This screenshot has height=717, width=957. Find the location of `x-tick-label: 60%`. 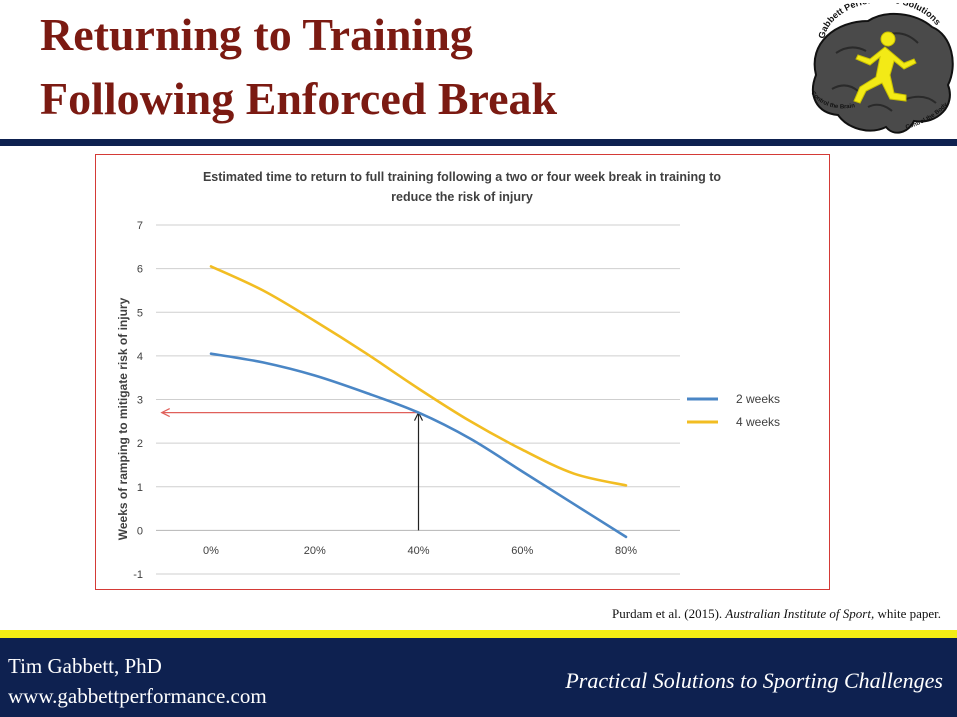

x-tick-label: 60% is located at coordinates (522, 551).